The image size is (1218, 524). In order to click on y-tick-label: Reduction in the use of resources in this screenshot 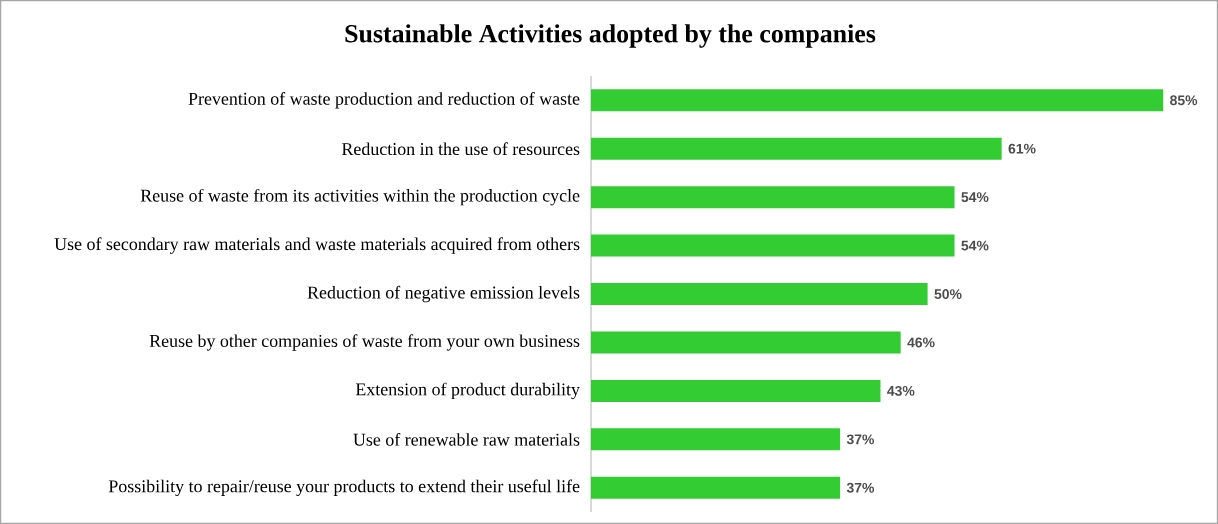, I will do `click(460, 149)`.